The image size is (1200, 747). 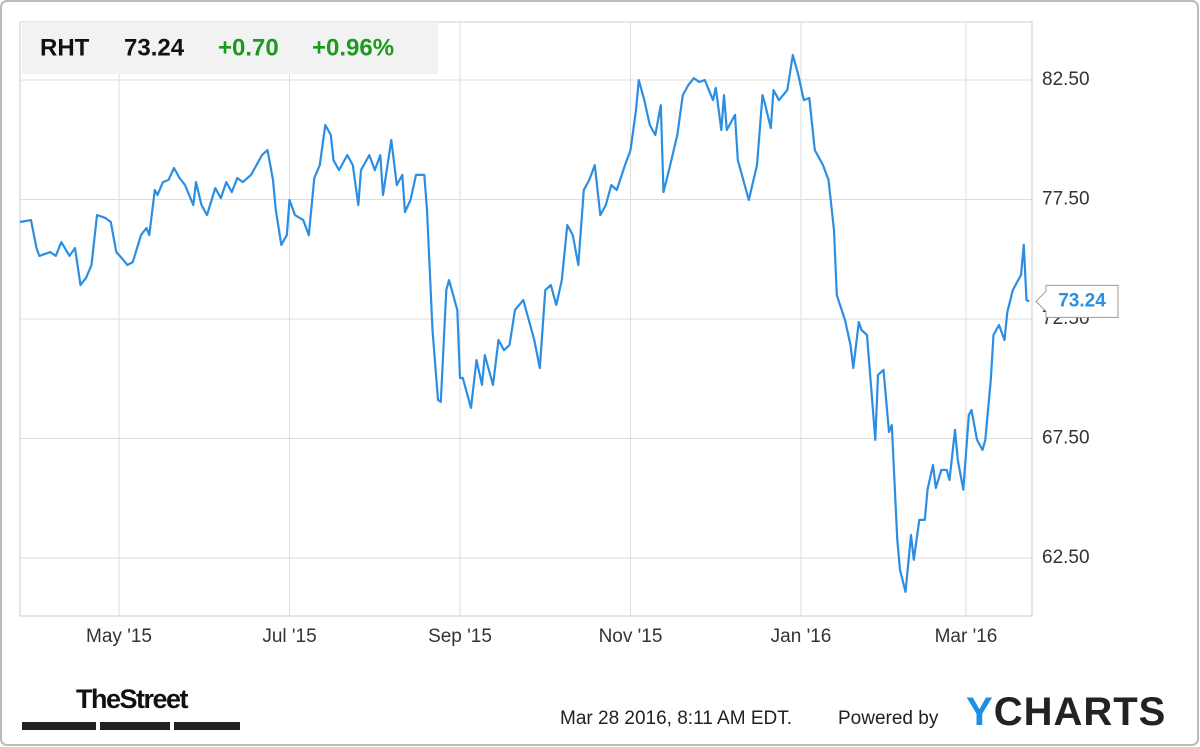 I want to click on change-pct: +0.96%, so click(x=353, y=47).